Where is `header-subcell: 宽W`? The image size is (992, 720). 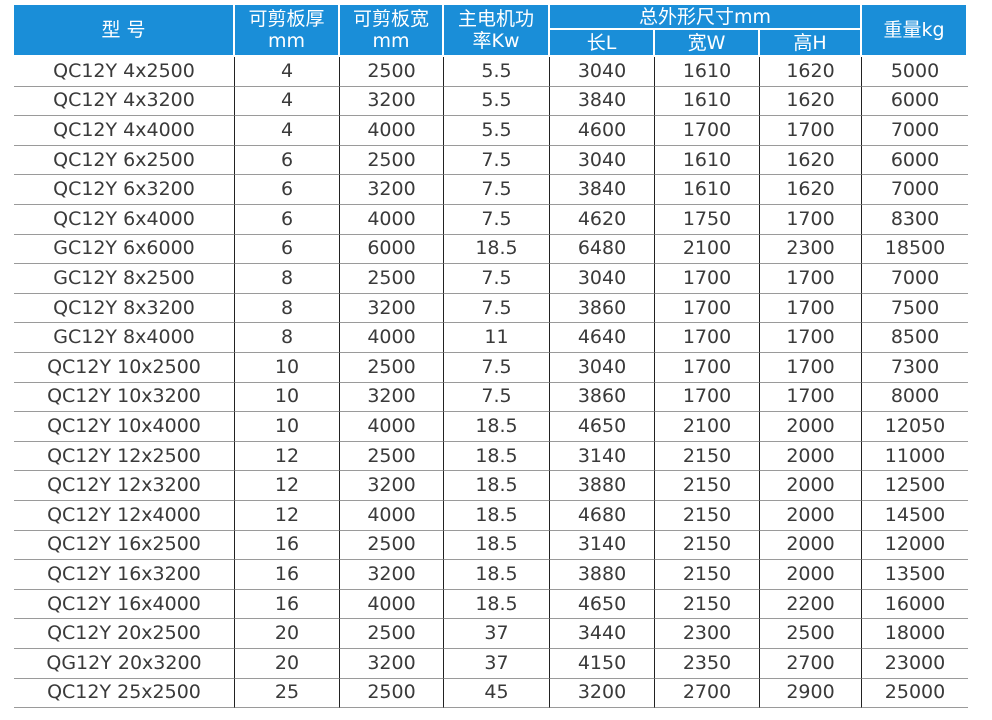
header-subcell: 宽W is located at coordinates (707, 42).